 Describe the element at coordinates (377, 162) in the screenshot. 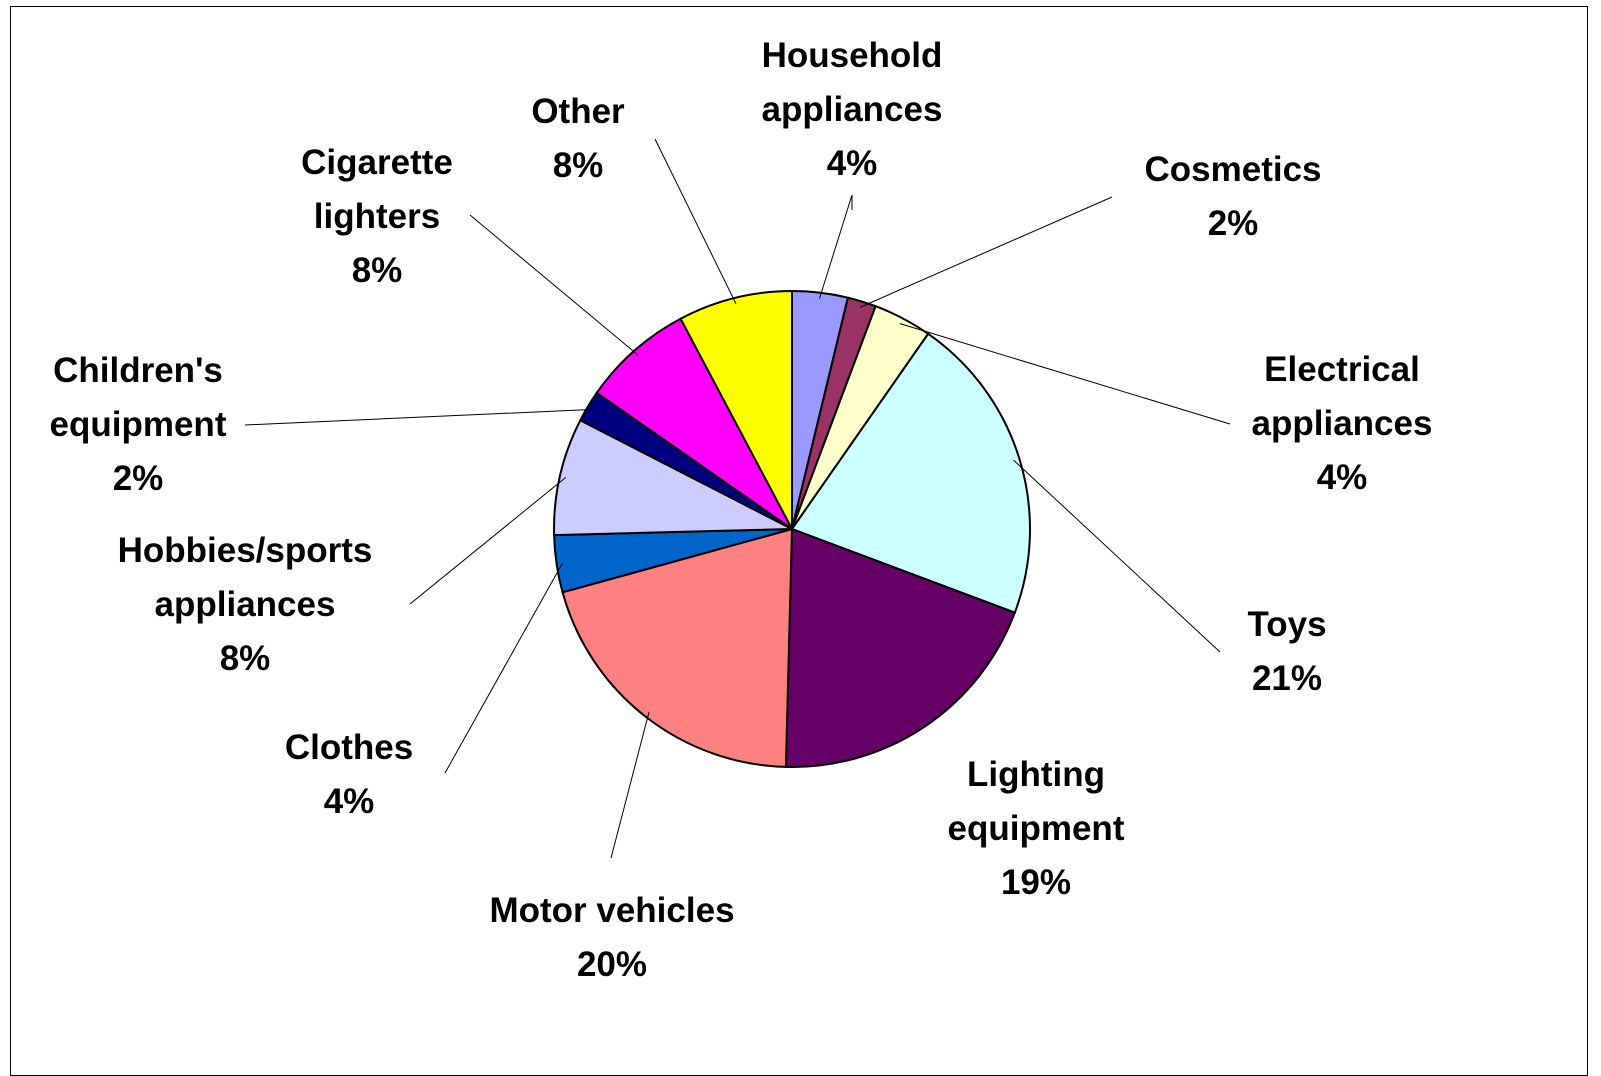

I see `slice-label-text: Cigarette` at that location.